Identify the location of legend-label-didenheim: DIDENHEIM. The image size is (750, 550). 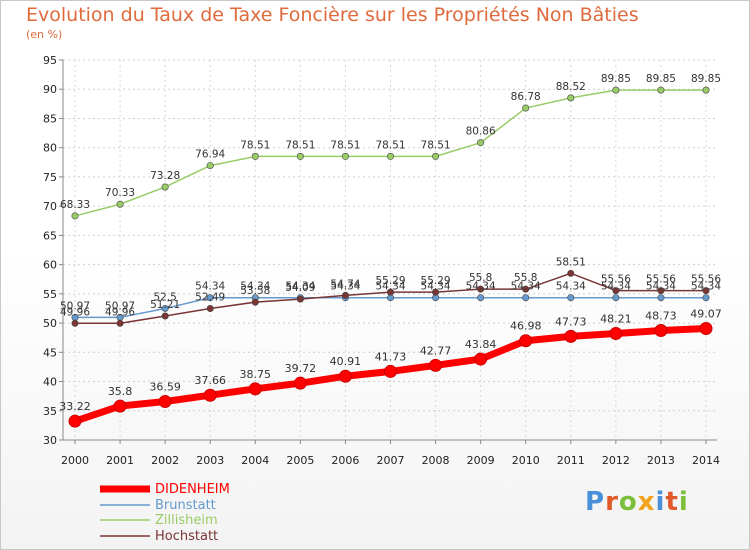
(192, 489).